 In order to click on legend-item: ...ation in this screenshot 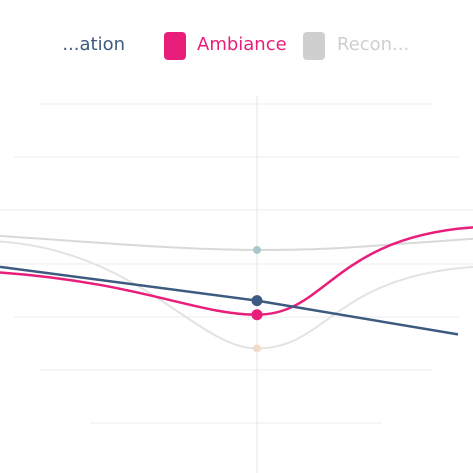, I will do `click(93, 44)`.